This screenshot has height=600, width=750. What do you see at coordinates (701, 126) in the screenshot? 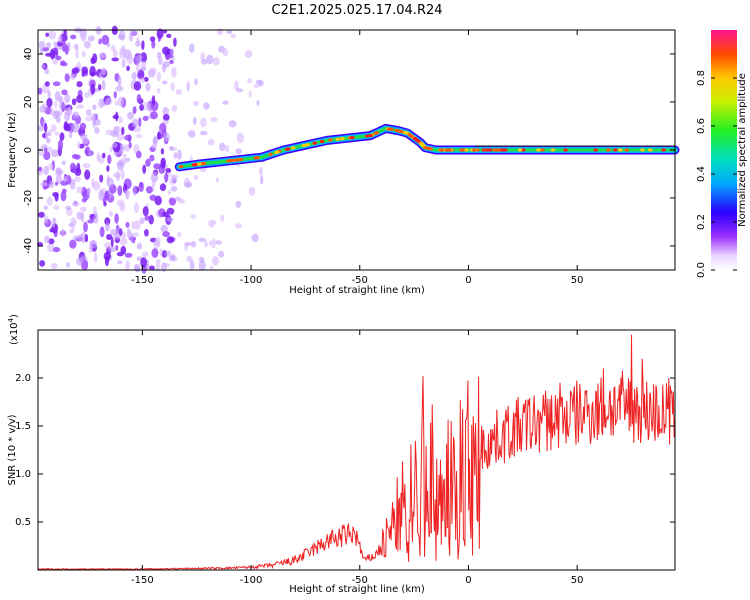
I see `colorbar-tick-label: 0.6` at bounding box center [701, 126].